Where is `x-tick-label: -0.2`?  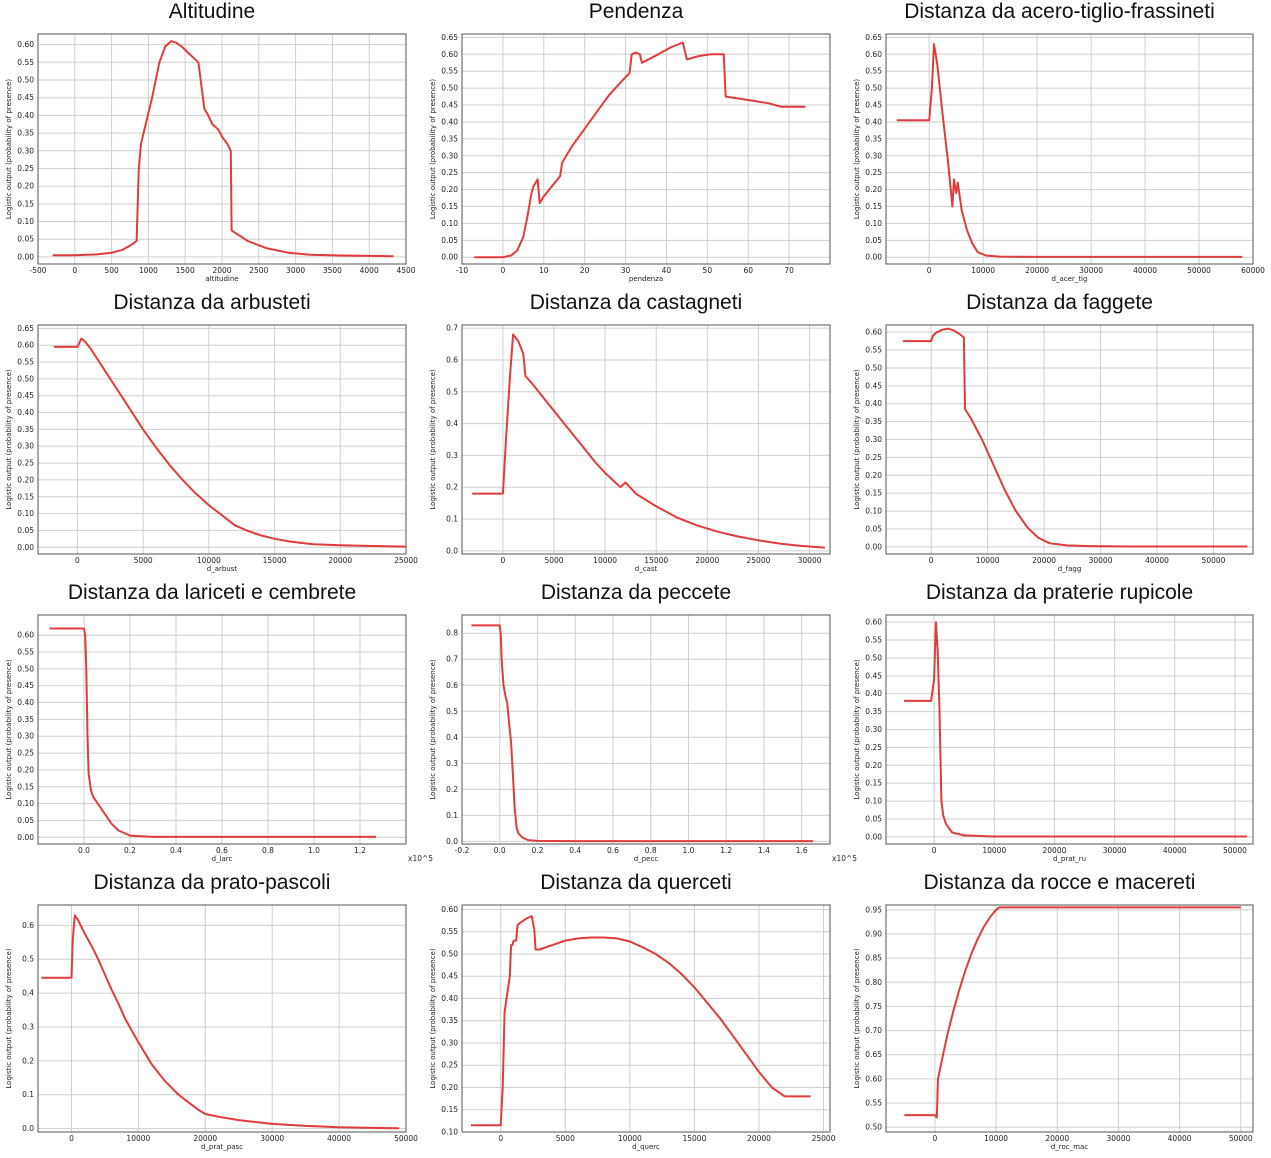 x-tick-label: -0.2 is located at coordinates (462, 850).